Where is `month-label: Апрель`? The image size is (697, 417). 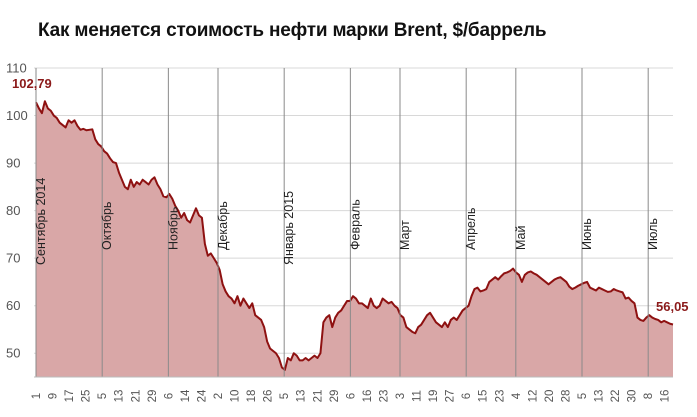
month-label: Апрель is located at coordinates (471, 229).